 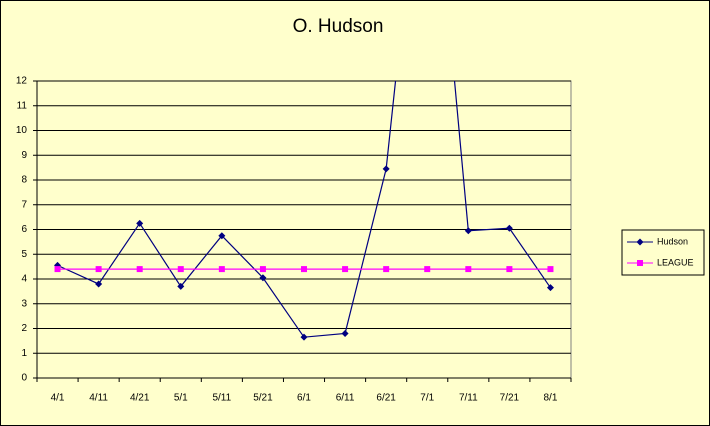 What do you see at coordinates (386, 398) in the screenshot?
I see `x-tick-label: 6/21` at bounding box center [386, 398].